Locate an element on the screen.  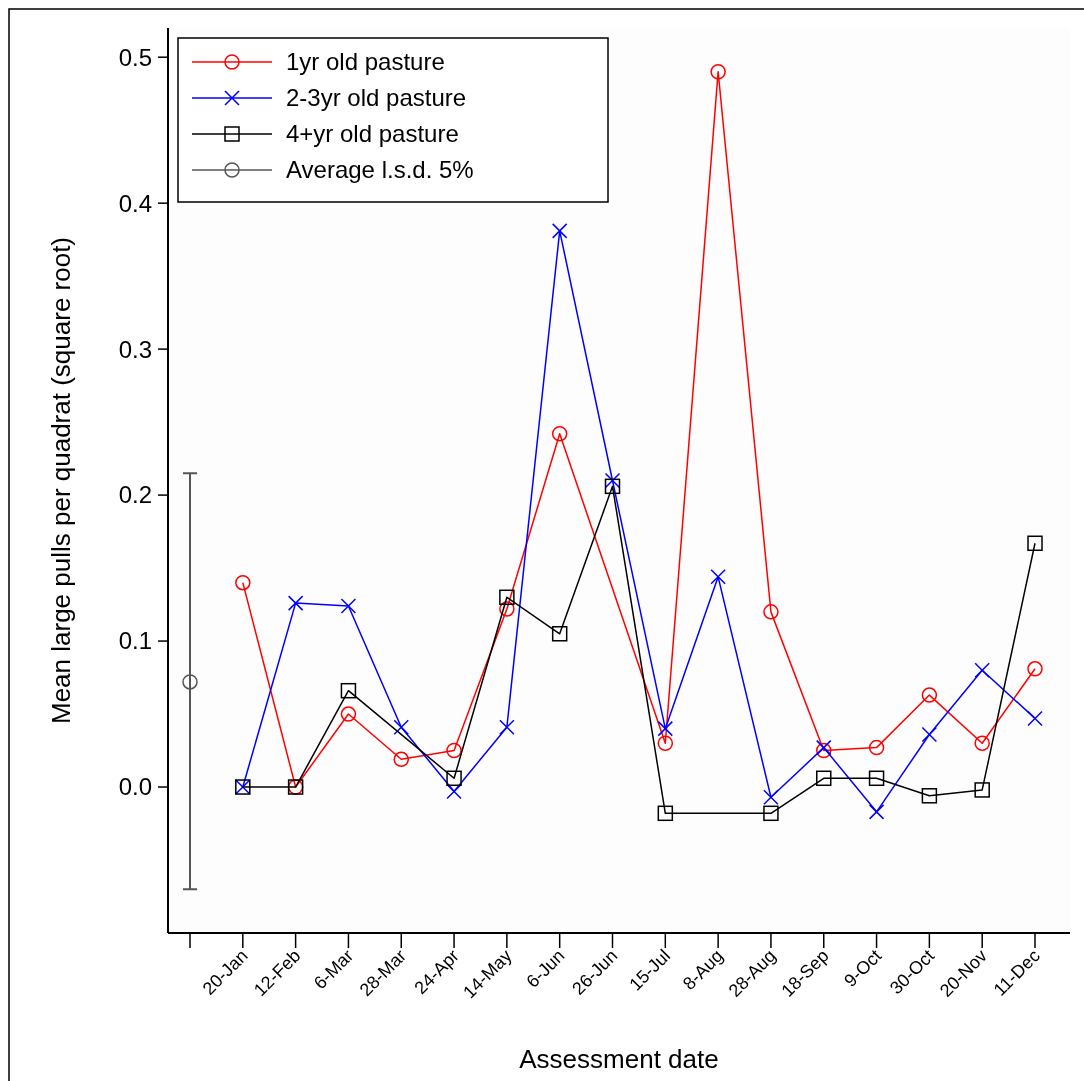
y-tick-label: 0.2 is located at coordinates (135, 495).